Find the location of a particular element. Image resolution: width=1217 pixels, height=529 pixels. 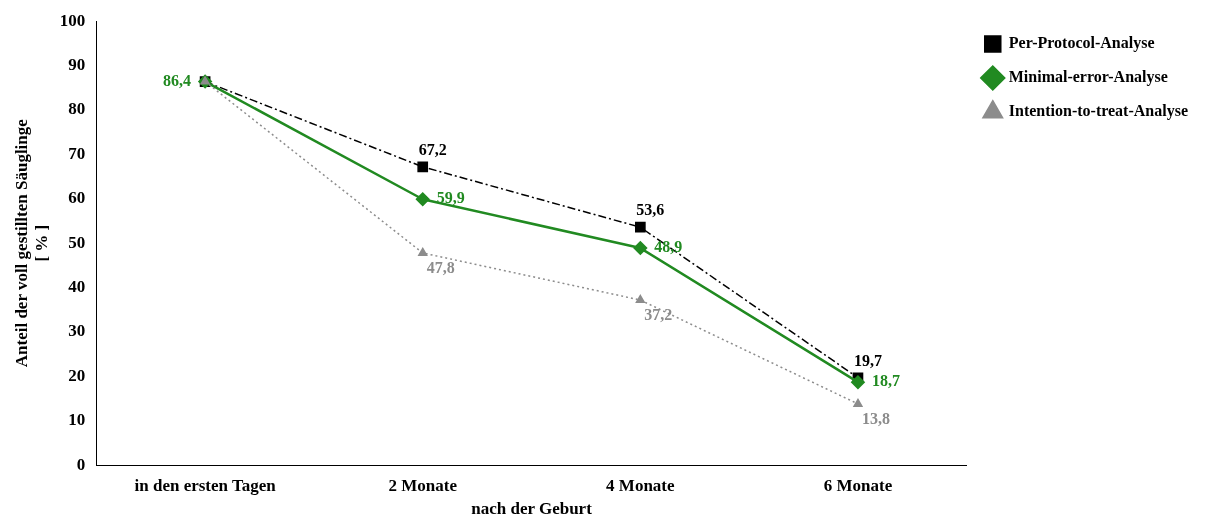

data-label: 67,2 is located at coordinates (432, 149).